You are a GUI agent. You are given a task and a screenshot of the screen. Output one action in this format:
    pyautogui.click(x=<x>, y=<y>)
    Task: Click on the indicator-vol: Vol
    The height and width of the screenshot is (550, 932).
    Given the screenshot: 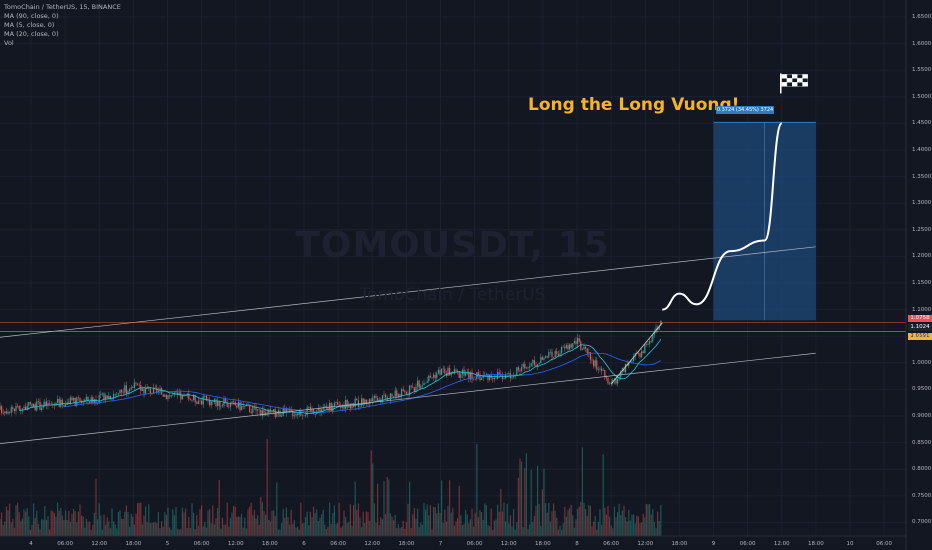 What is the action you would take?
    pyautogui.click(x=9, y=43)
    